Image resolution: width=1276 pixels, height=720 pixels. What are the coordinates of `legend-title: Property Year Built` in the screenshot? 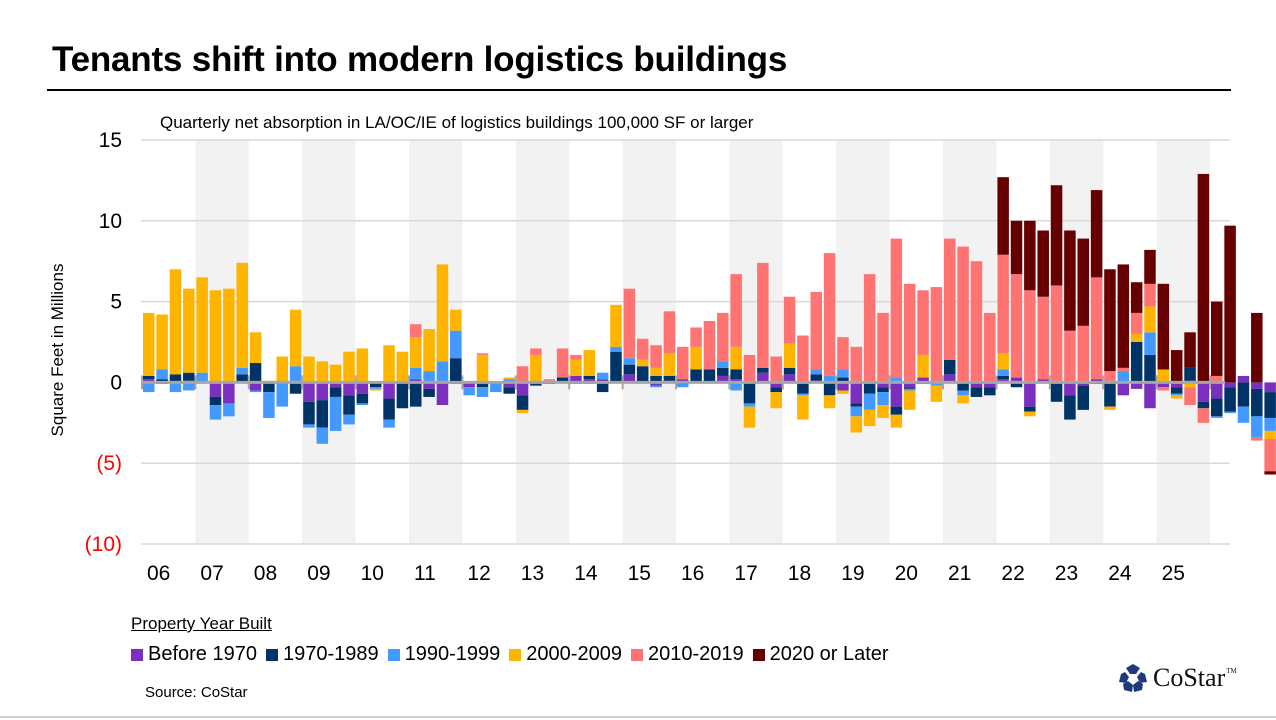 It's located at (201, 623).